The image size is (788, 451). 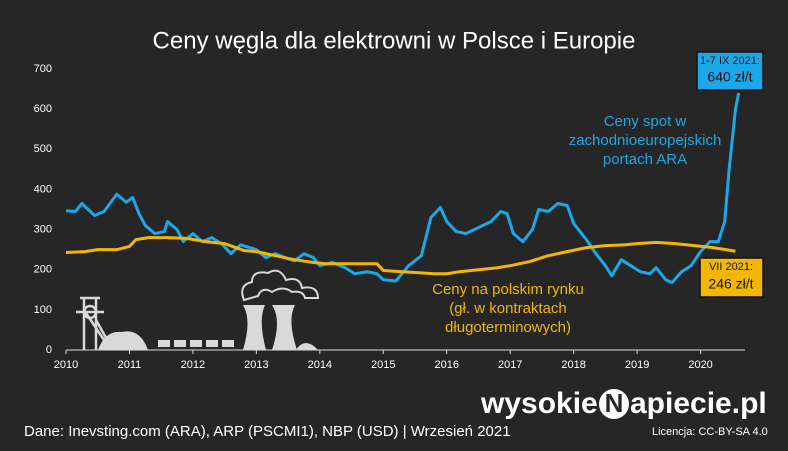 I want to click on logo: wysokie, so click(x=539, y=403).